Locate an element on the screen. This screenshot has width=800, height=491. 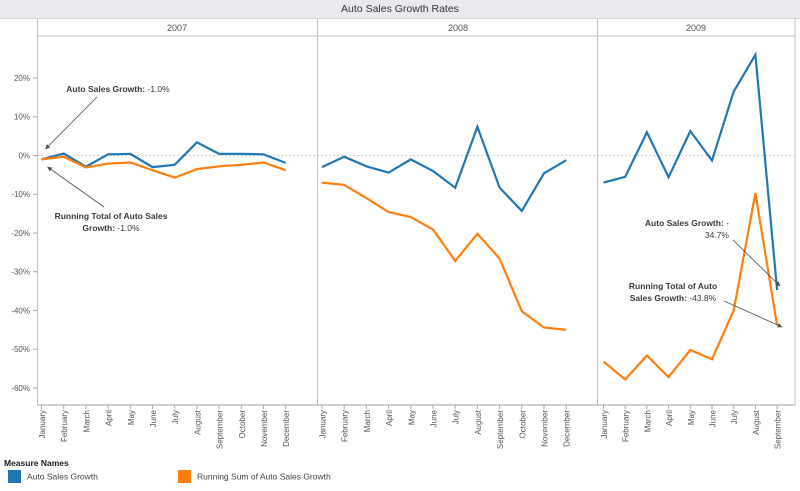
y-axis-label: 20% is located at coordinates (22, 78).